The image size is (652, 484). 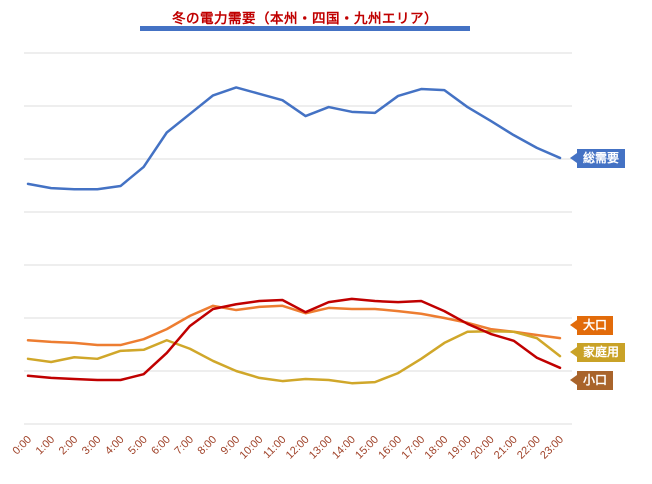 I want to click on svg-text: 21:00, so click(x=506, y=448).